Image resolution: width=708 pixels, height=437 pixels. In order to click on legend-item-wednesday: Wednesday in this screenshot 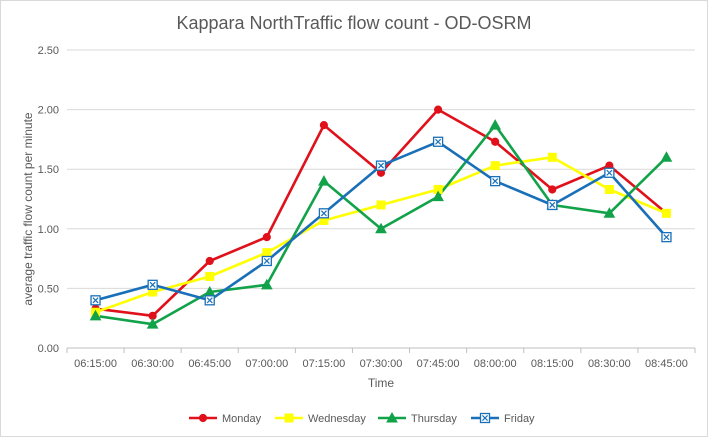, I will do `click(320, 419)`.